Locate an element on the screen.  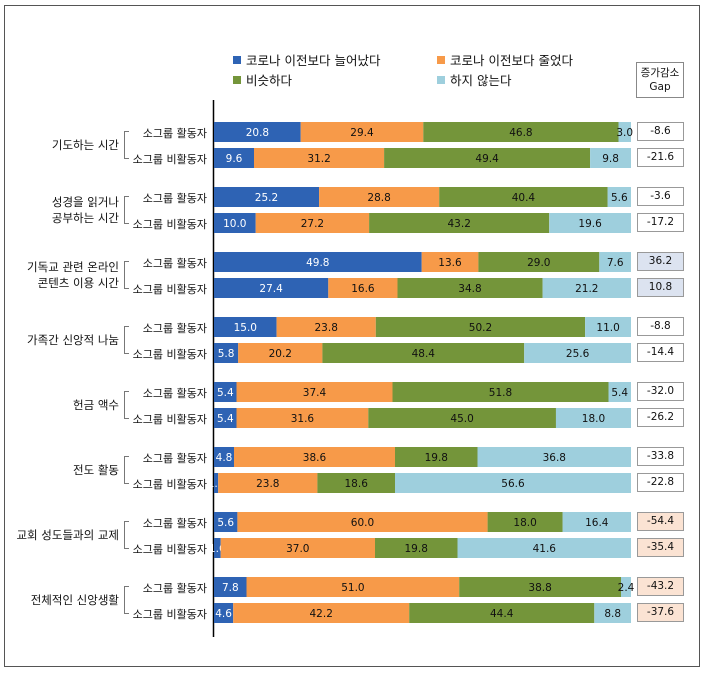
bar-value-label: 43.2 is located at coordinates (459, 224).